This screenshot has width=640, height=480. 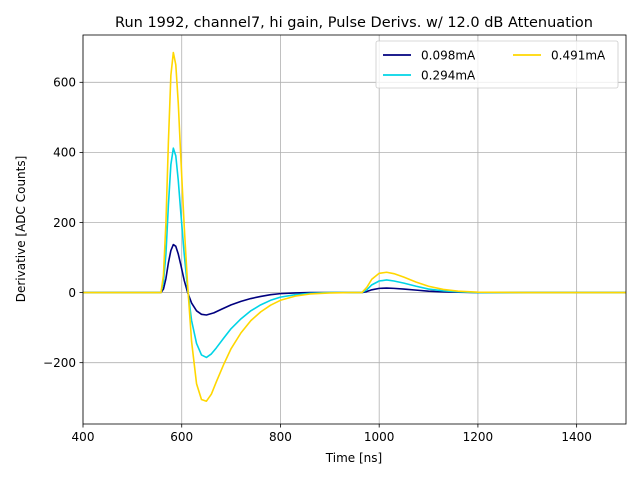 What do you see at coordinates (64, 83) in the screenshot?
I see `y-tick-label: 600` at bounding box center [64, 83].